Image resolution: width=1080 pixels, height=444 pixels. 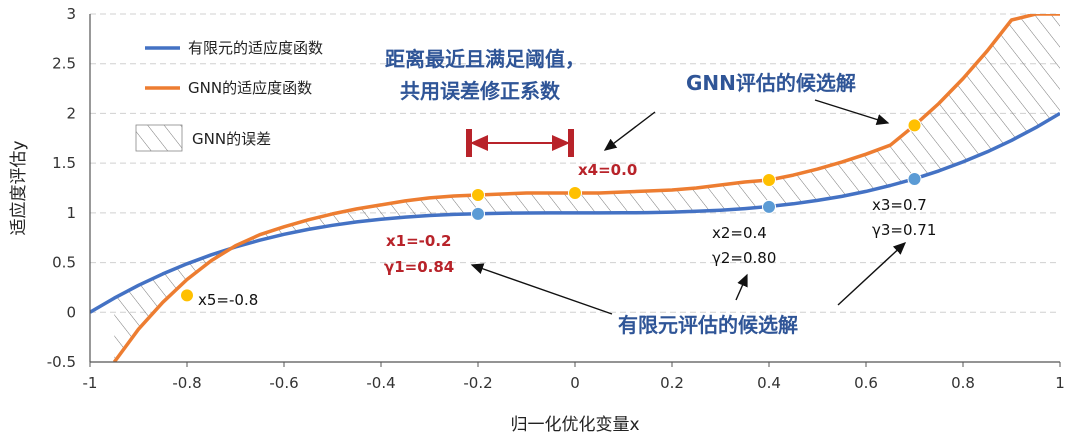 What do you see at coordinates (575, 383) in the screenshot?
I see `x-tick-label-5: 0` at bounding box center [575, 383].